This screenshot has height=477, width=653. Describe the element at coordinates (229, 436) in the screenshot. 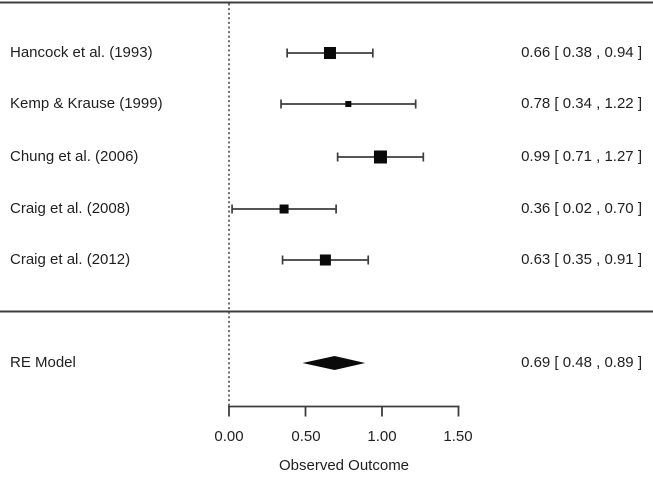

I see `x-tick-label: 0.00` at that location.